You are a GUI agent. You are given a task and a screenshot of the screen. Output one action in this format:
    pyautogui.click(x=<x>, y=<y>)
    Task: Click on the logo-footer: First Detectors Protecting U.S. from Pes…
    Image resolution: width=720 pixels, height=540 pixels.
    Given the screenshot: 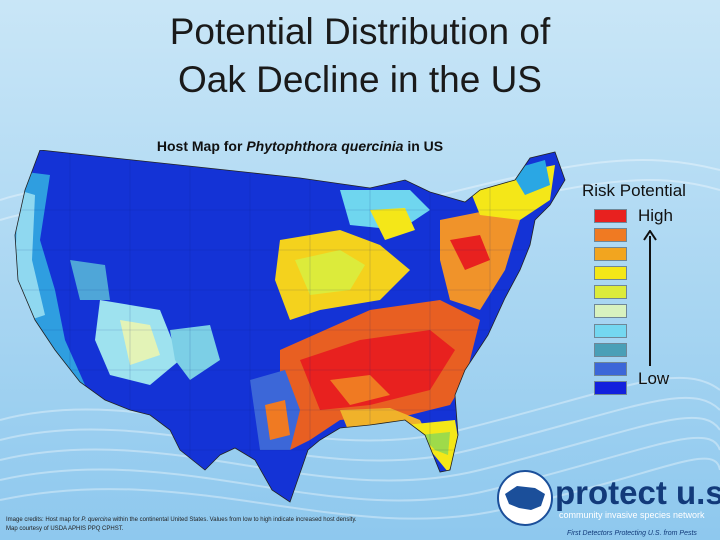 What is the action you would take?
    pyautogui.click(x=632, y=533)
    